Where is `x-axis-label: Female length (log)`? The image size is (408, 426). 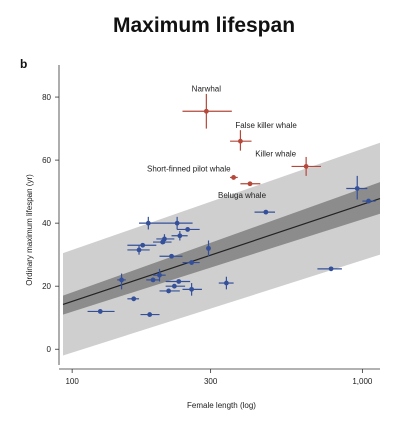
x-axis-label: Female length (log) is located at coordinates (221, 405).